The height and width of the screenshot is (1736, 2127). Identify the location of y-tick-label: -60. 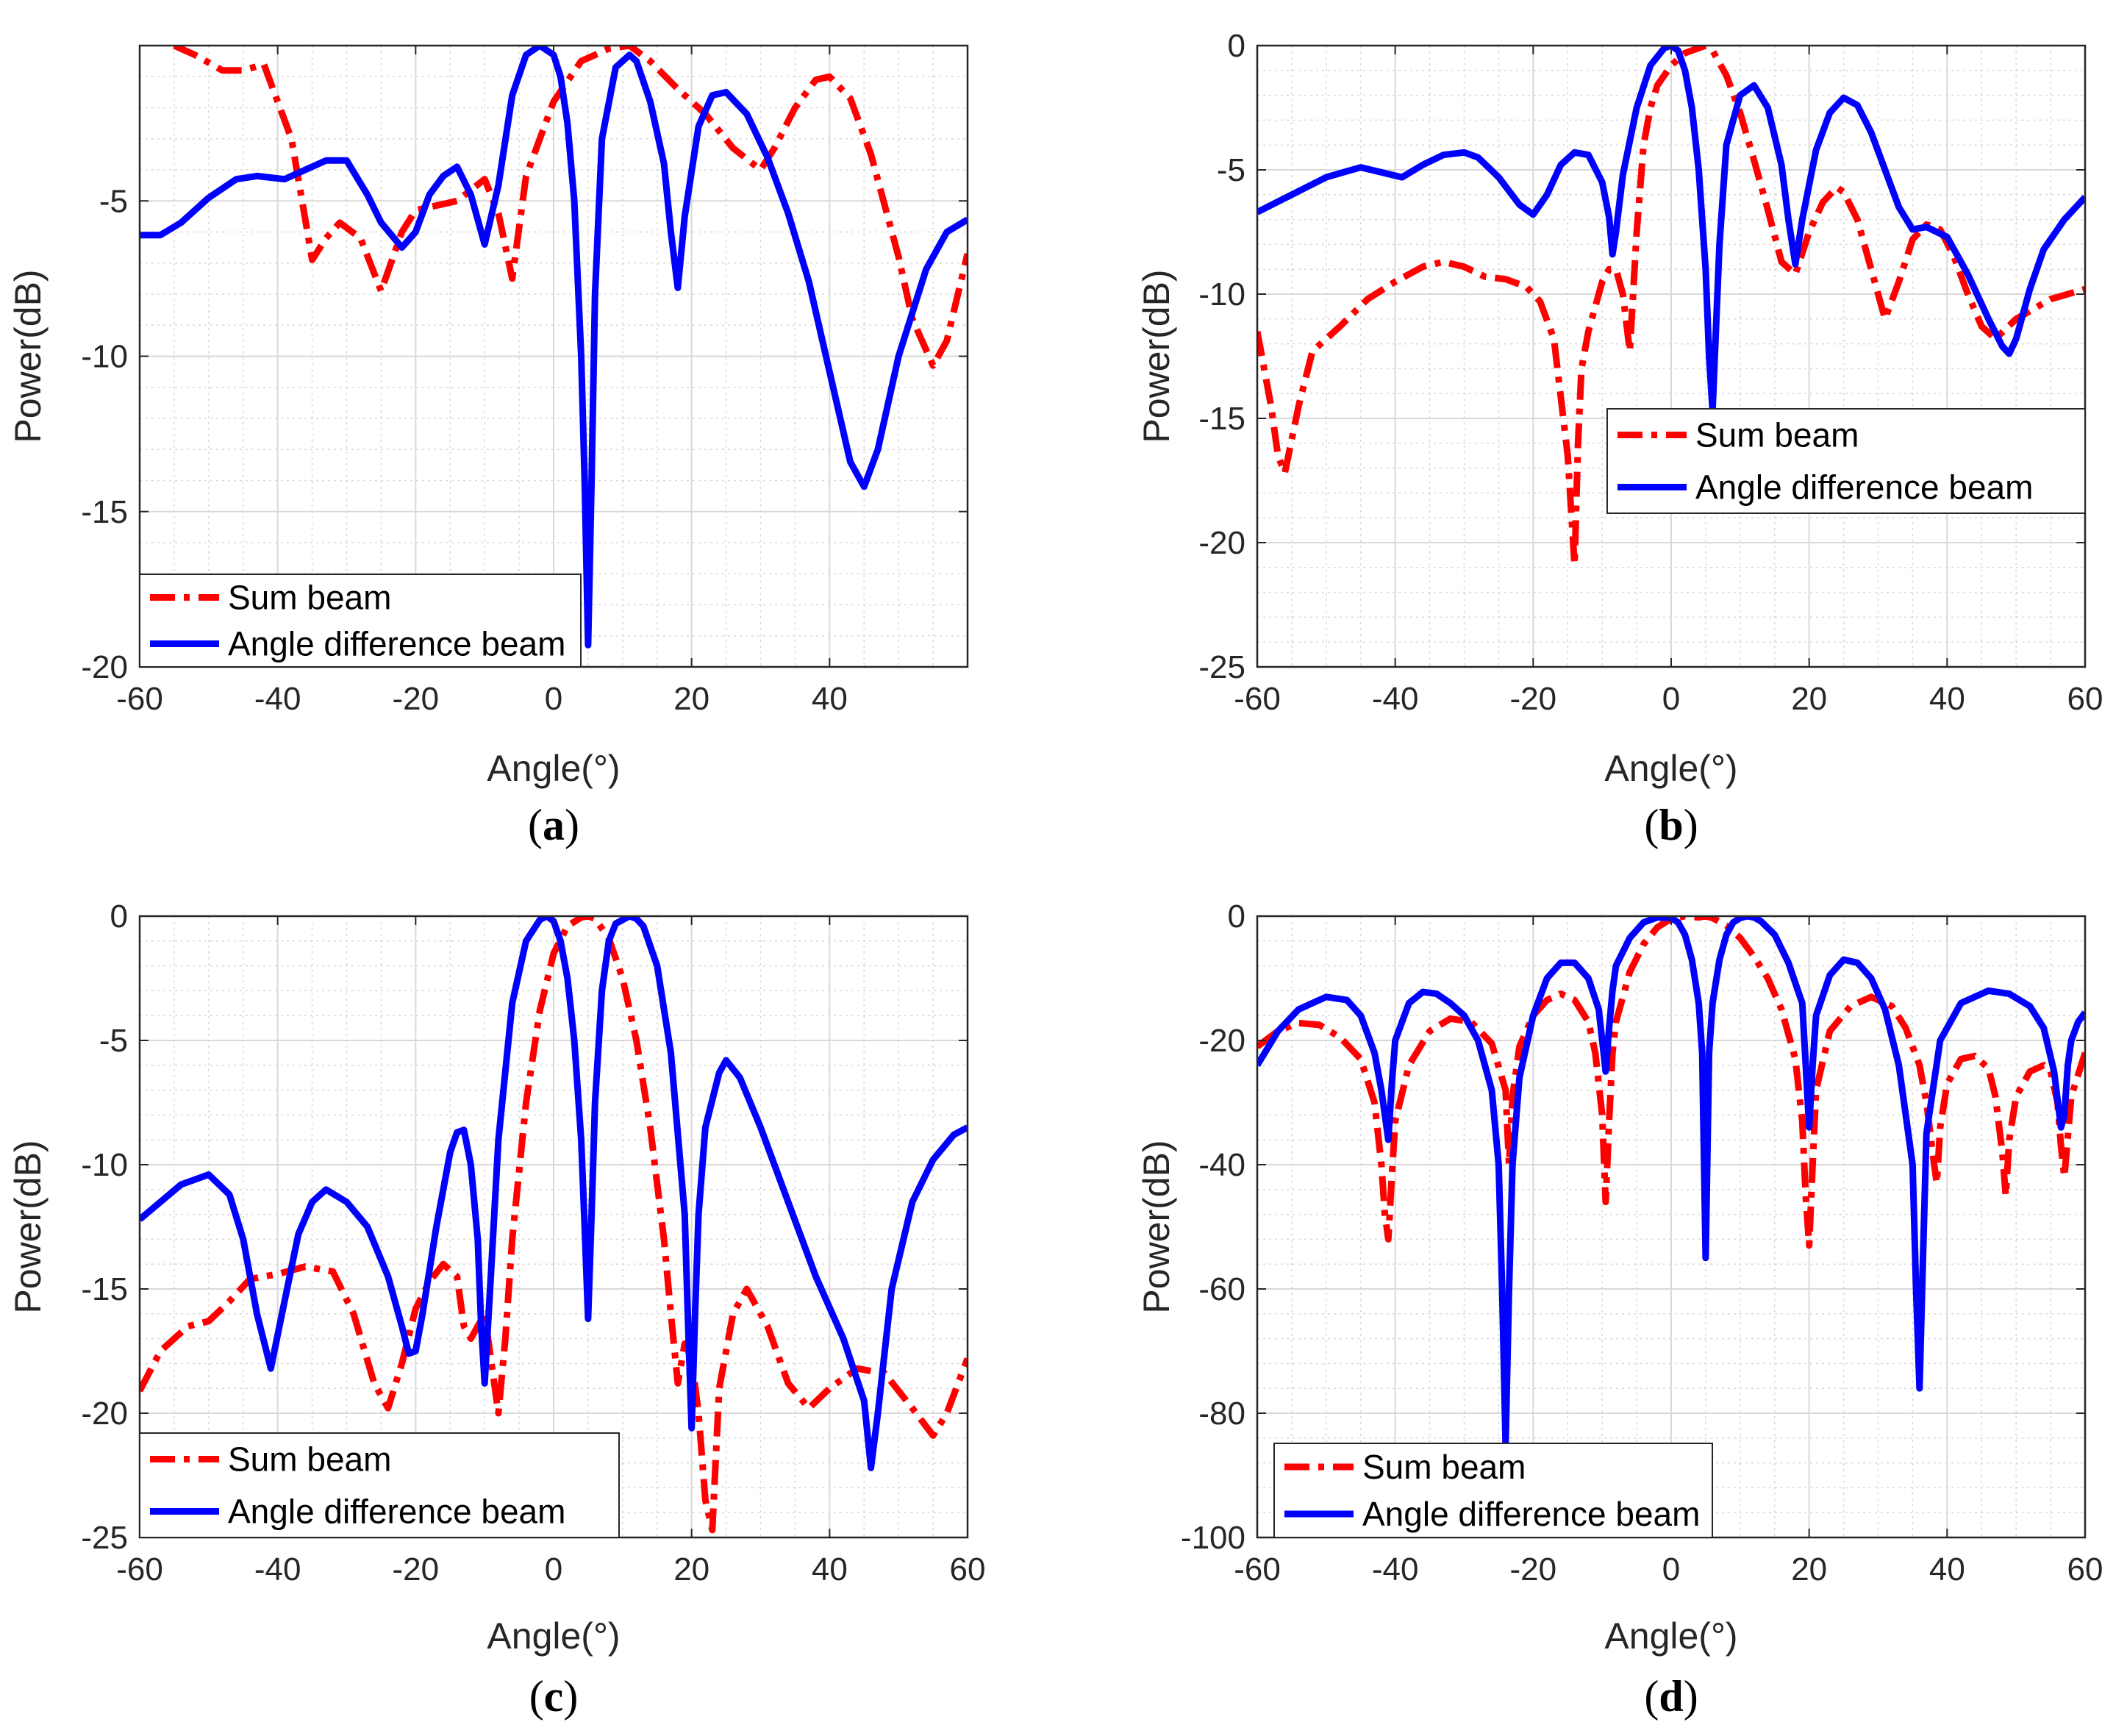
(1221, 1289).